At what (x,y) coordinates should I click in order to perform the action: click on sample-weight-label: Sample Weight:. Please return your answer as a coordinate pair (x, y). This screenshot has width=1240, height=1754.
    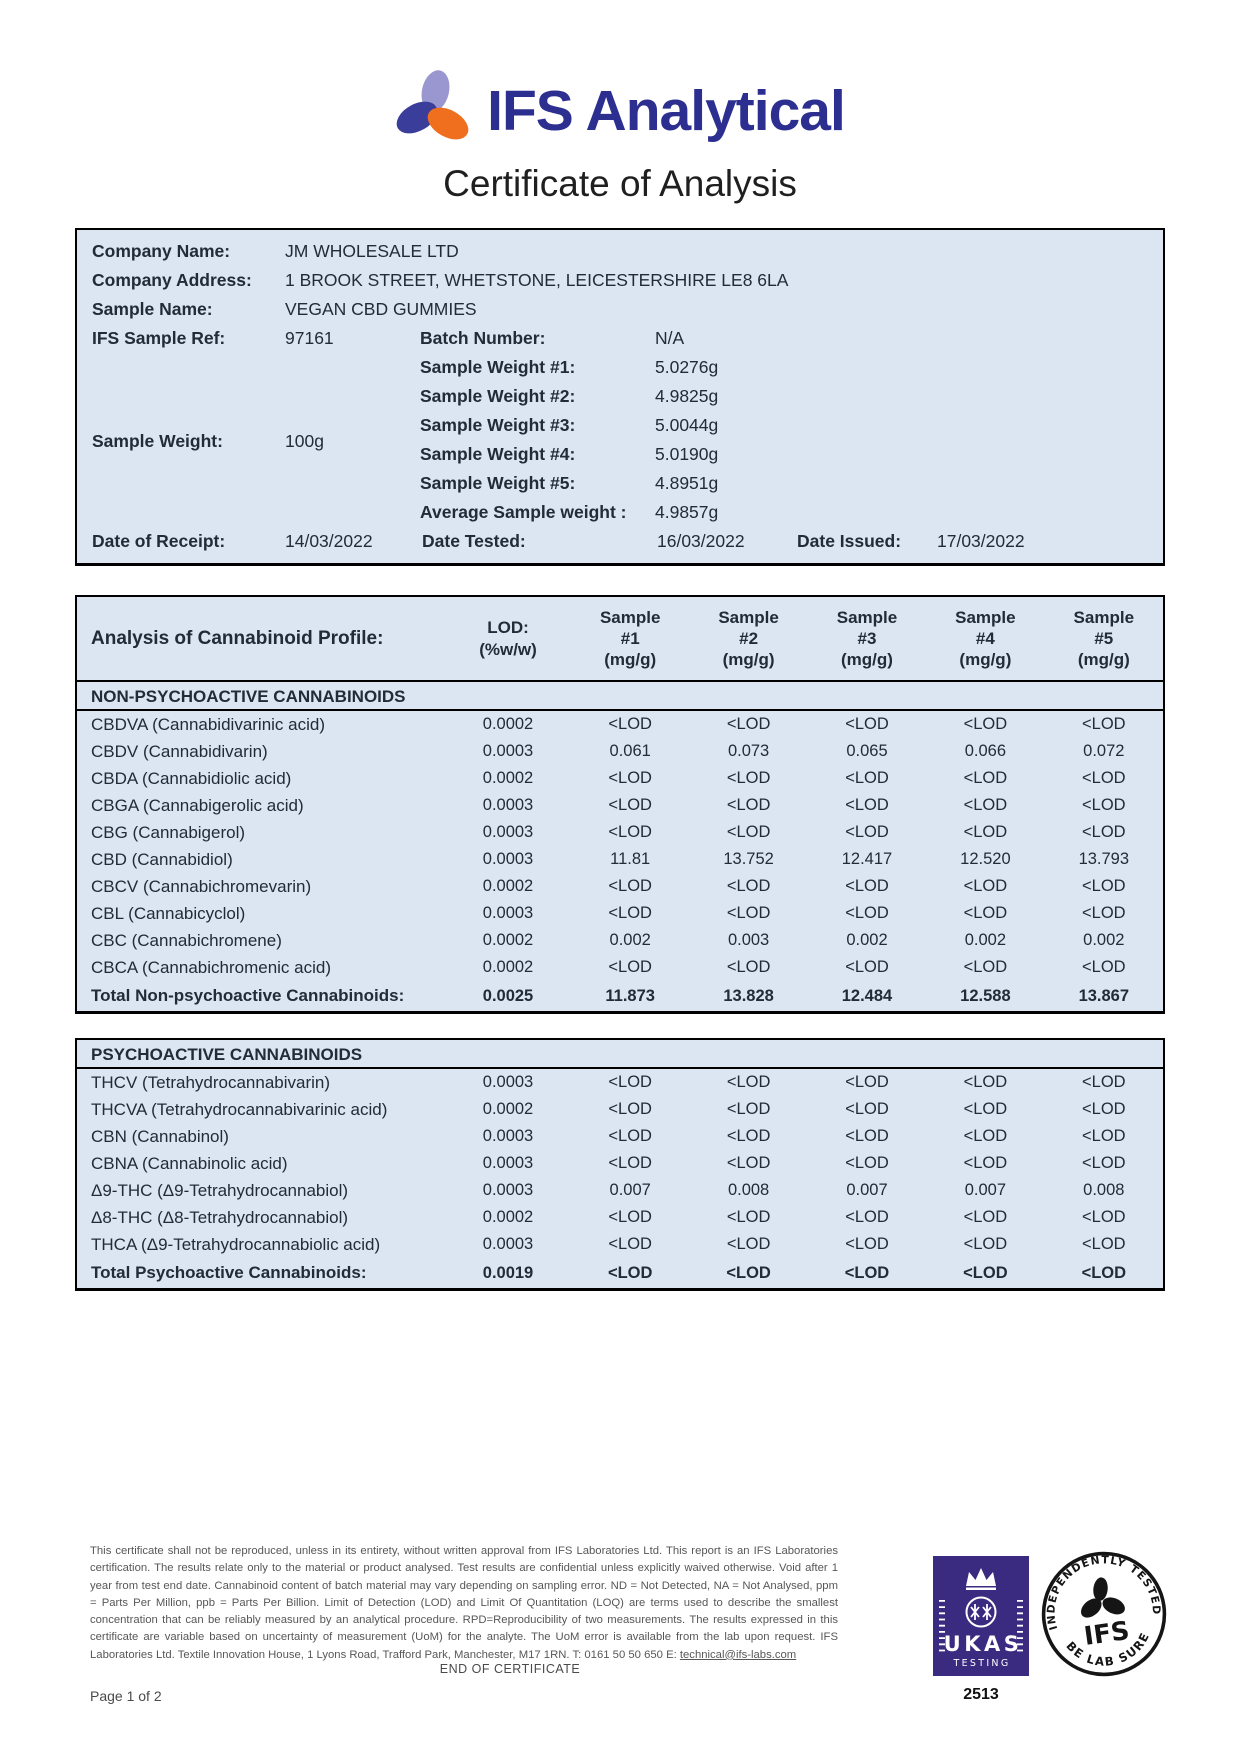
    Looking at the image, I should click on (157, 441).